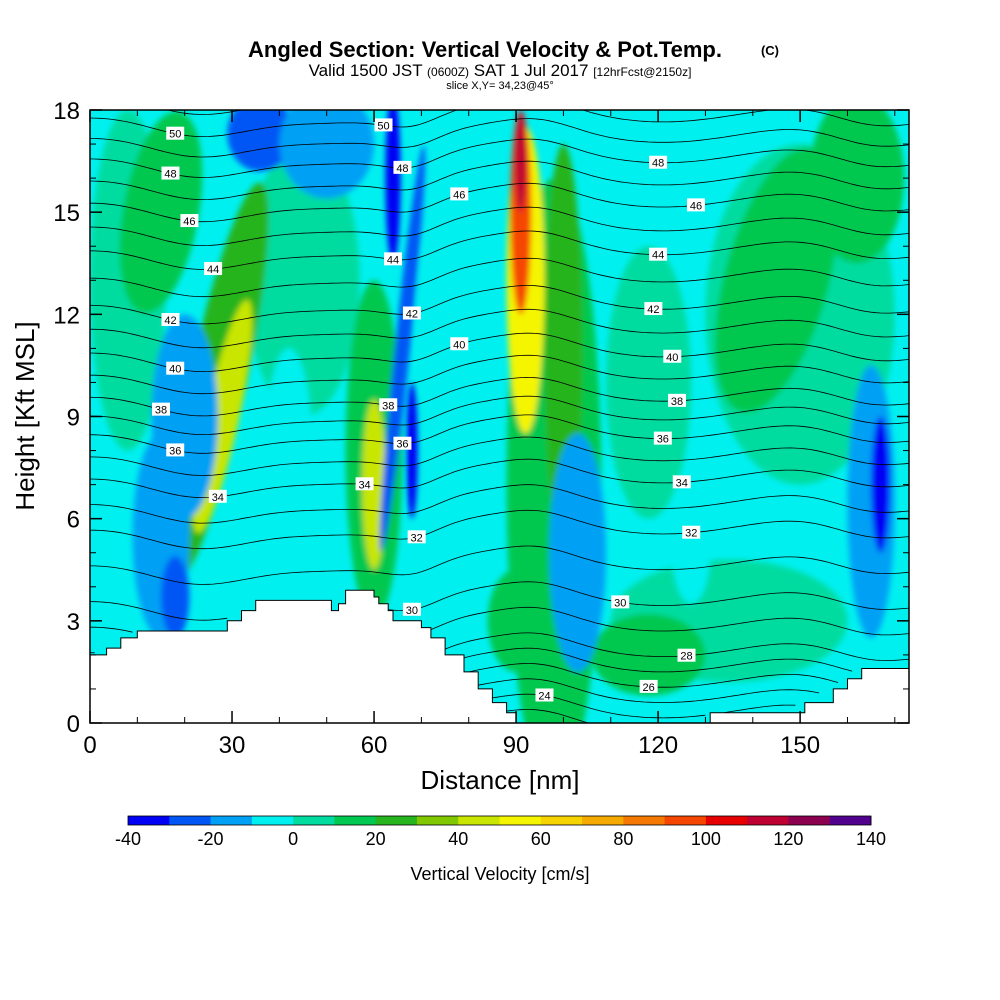 This screenshot has width=1000, height=1000. Describe the element at coordinates (73, 418) in the screenshot. I see `y-tick-label: 9` at that location.